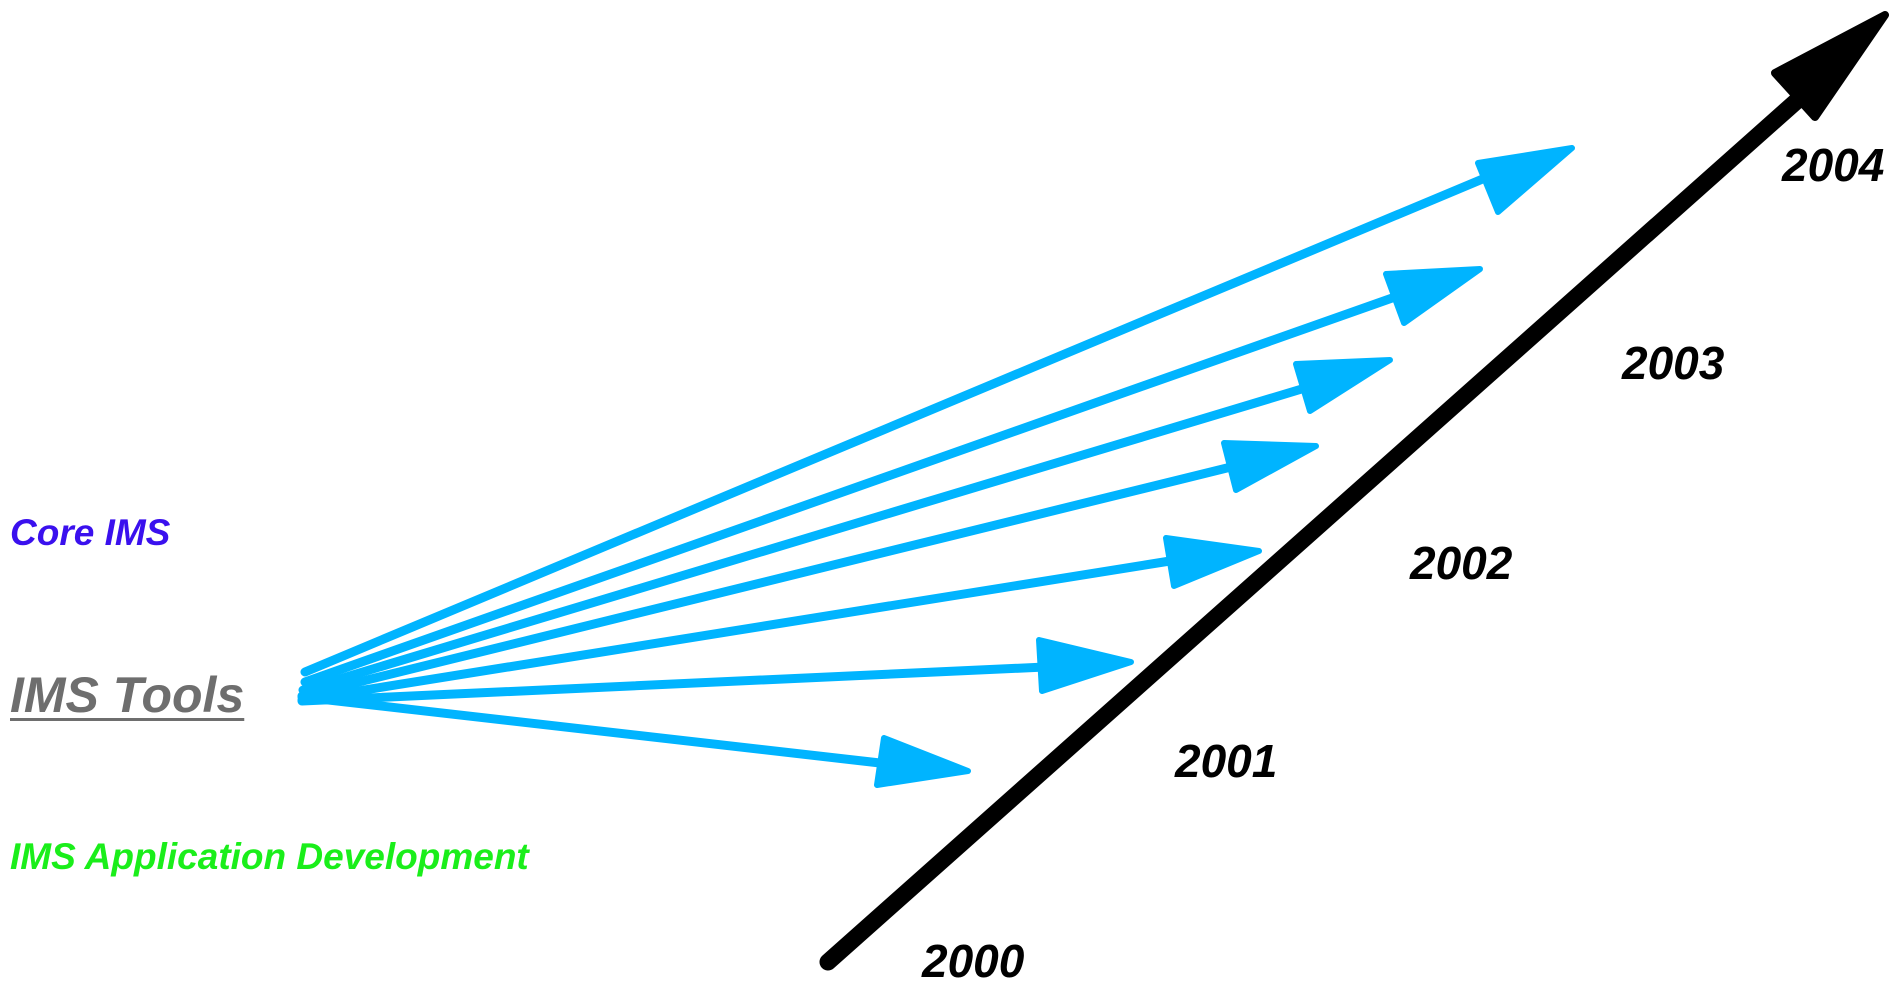 The image size is (1897, 982). I want to click on year-label-2003: 2003, so click(1673, 363).